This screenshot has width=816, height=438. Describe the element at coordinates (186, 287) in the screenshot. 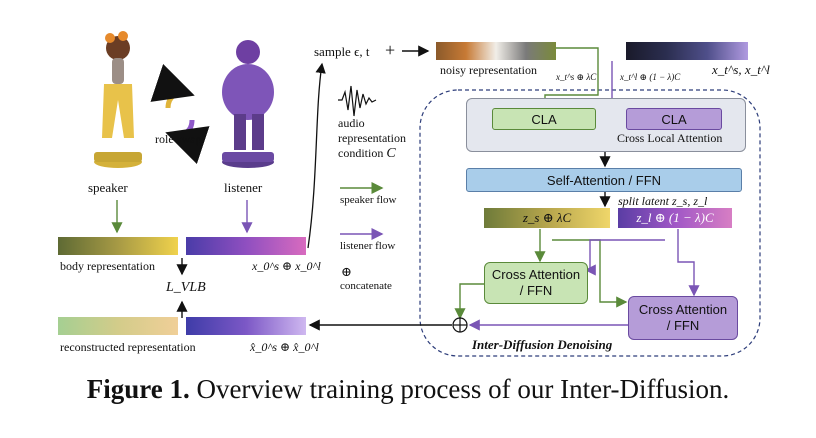

I see `loss-label: L_VLB` at that location.